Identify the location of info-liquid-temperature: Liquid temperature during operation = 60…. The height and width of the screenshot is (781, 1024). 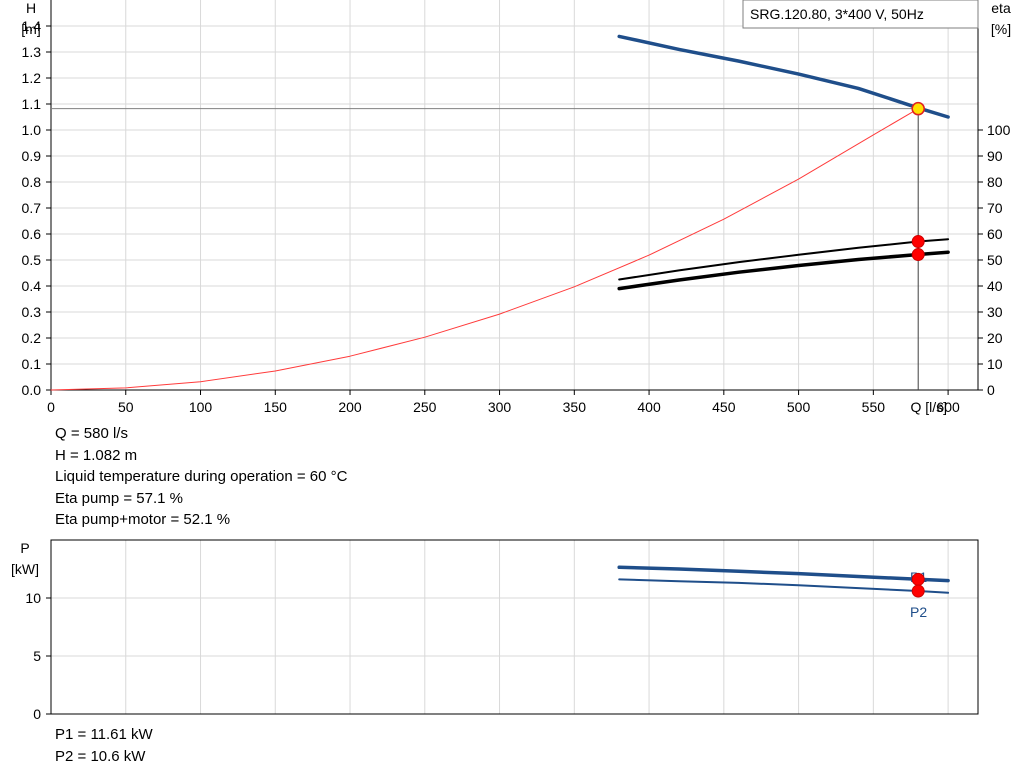
(201, 476).